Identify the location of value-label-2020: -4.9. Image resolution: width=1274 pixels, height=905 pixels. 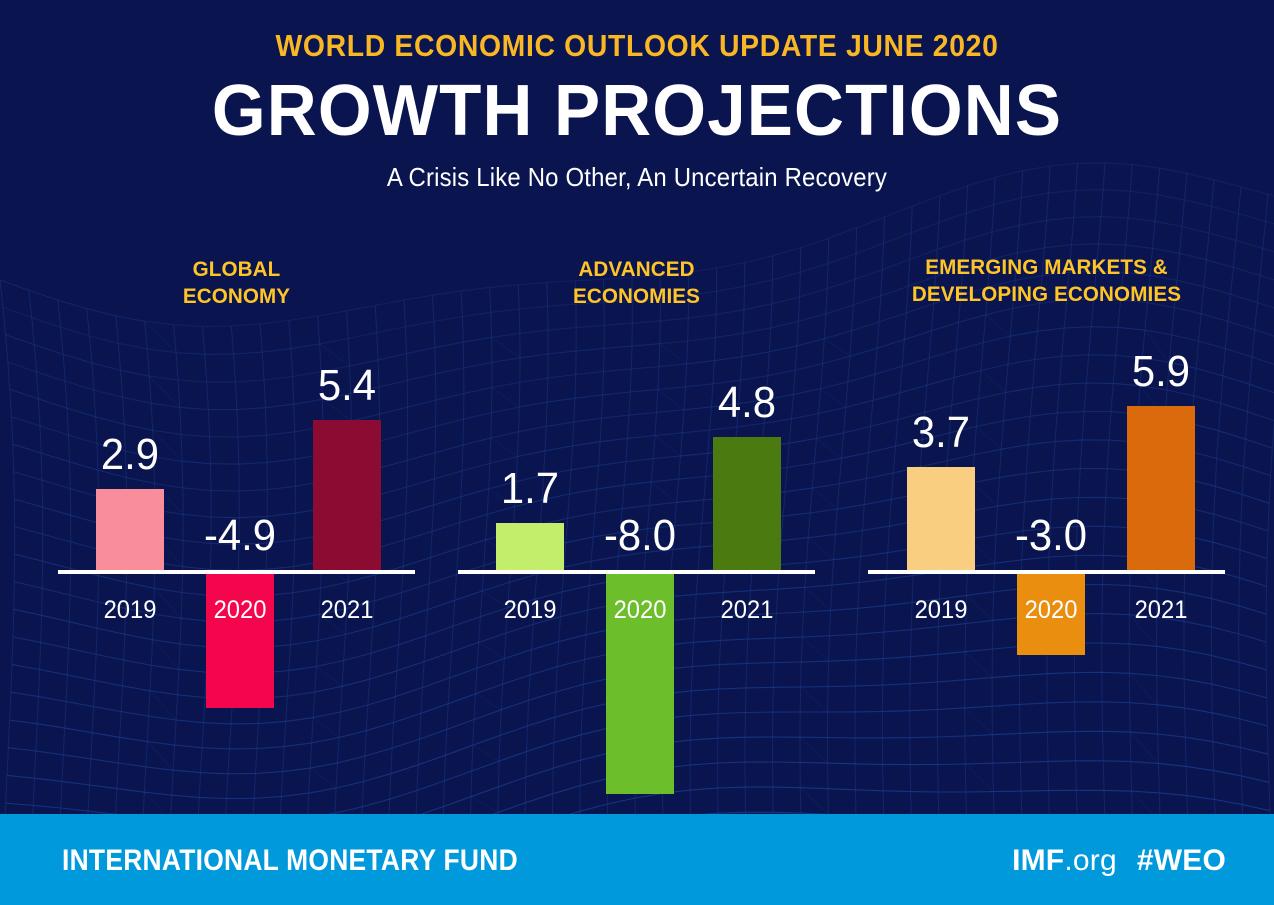
(240, 535).